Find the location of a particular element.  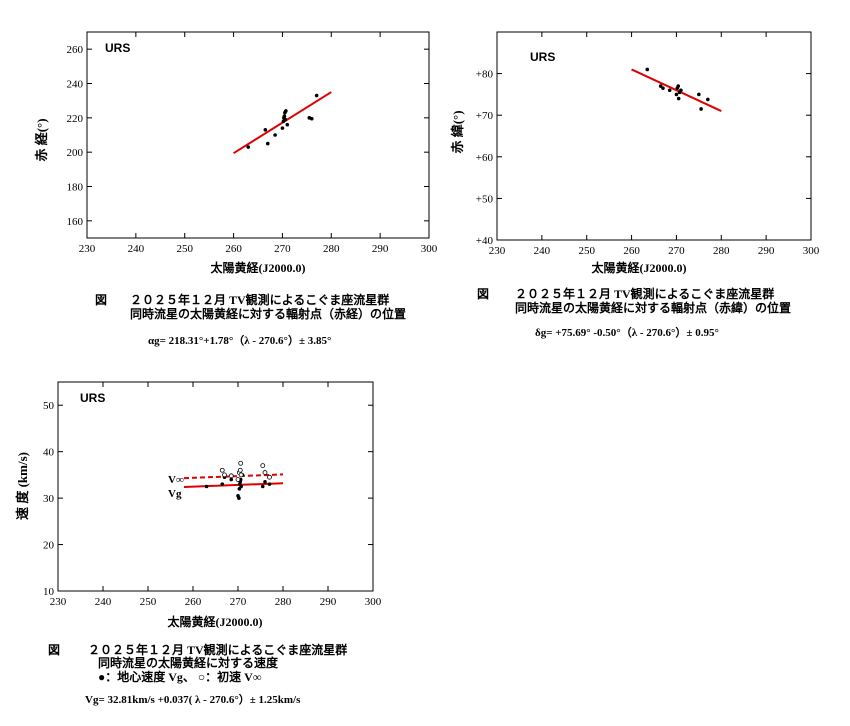

velocity-x-tick-label: 290 is located at coordinates (328, 602).